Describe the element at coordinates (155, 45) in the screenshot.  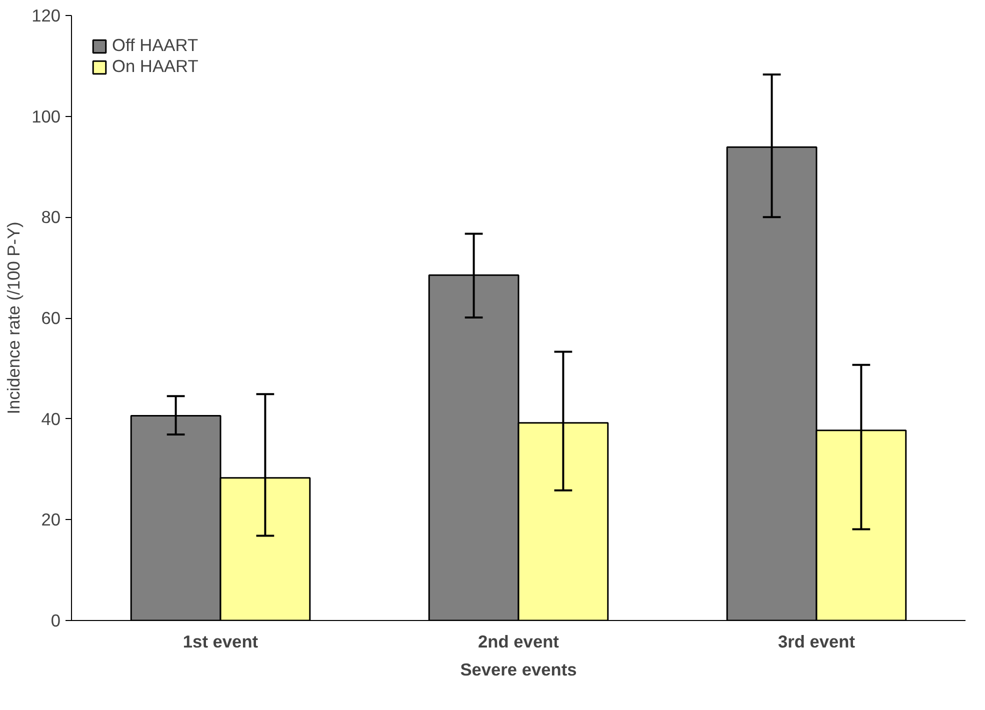
I see `legend-label: Off HAART` at that location.